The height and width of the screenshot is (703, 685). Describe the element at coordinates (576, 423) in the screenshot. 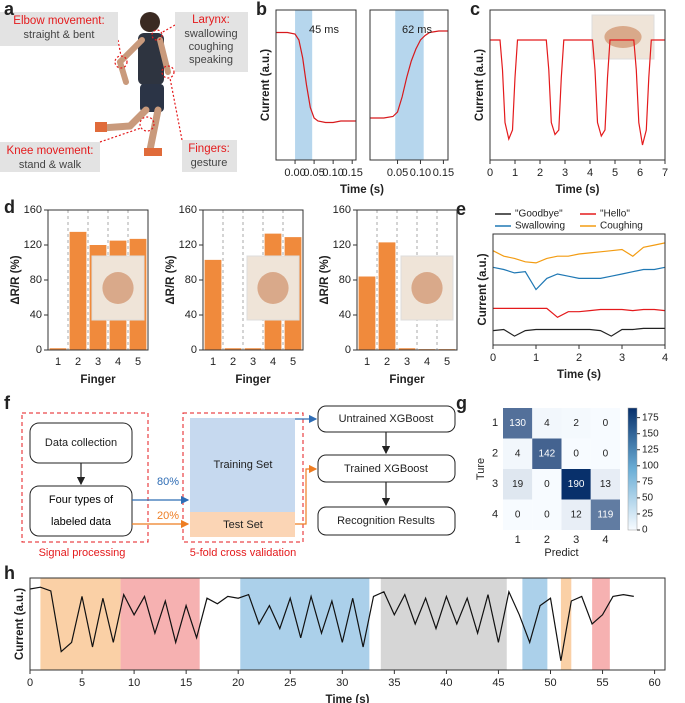

I see `cell-label: 2` at that location.